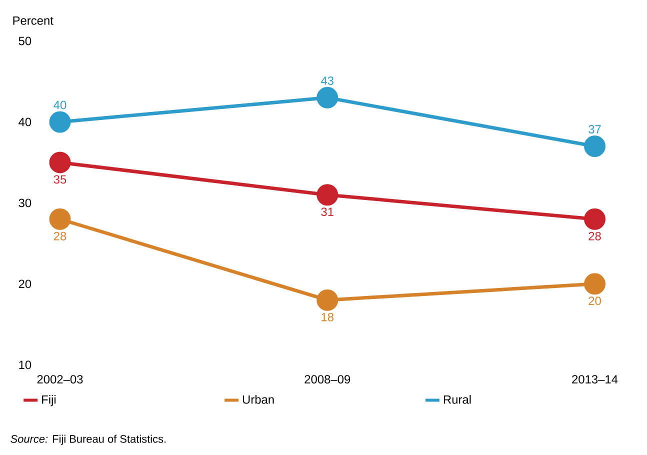 The width and height of the screenshot is (647, 455). I want to click on legend-label: Fiji, so click(49, 400).